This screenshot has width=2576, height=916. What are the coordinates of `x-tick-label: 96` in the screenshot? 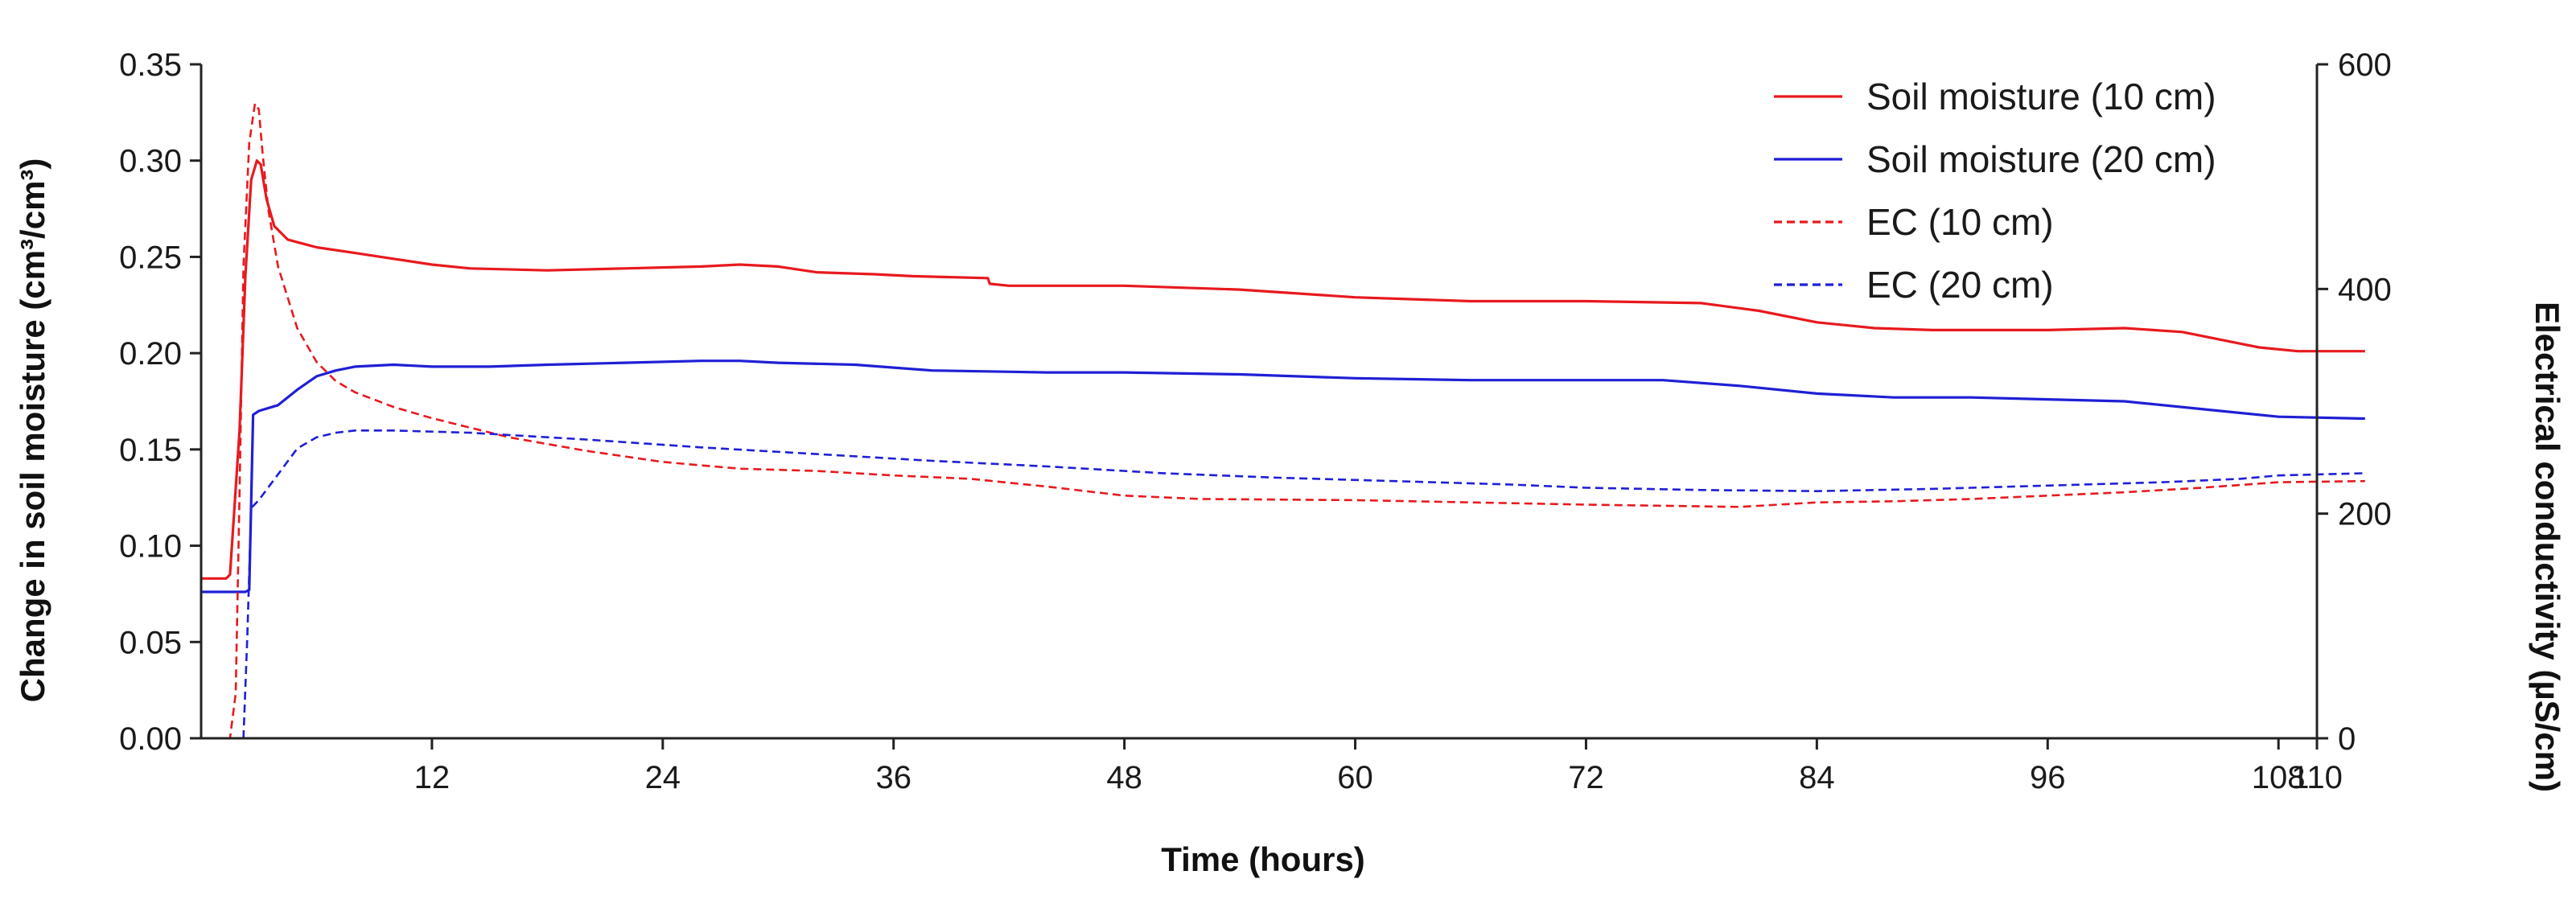 It's located at (2048, 777).